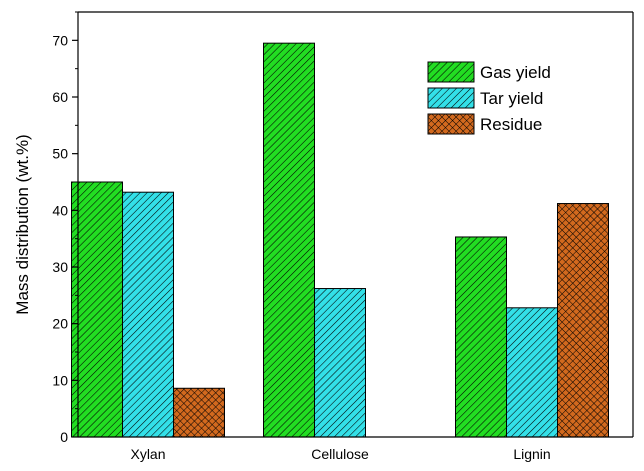 This screenshot has height=471, width=644. I want to click on bar-gas-yield-xylan, so click(97, 309).